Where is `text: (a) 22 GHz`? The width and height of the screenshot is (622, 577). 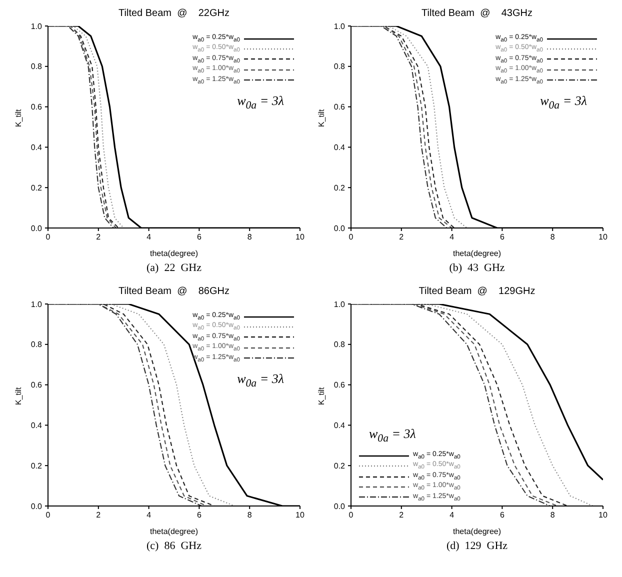
text: (a) 22 GHz is located at coordinates (174, 269).